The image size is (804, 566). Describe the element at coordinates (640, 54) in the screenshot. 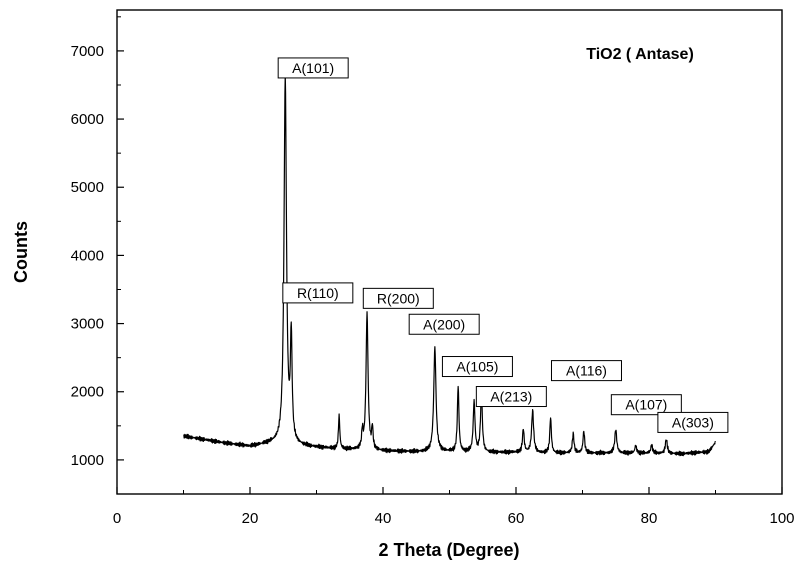

I see `legend-title: TiO2 ( Antase)` at that location.